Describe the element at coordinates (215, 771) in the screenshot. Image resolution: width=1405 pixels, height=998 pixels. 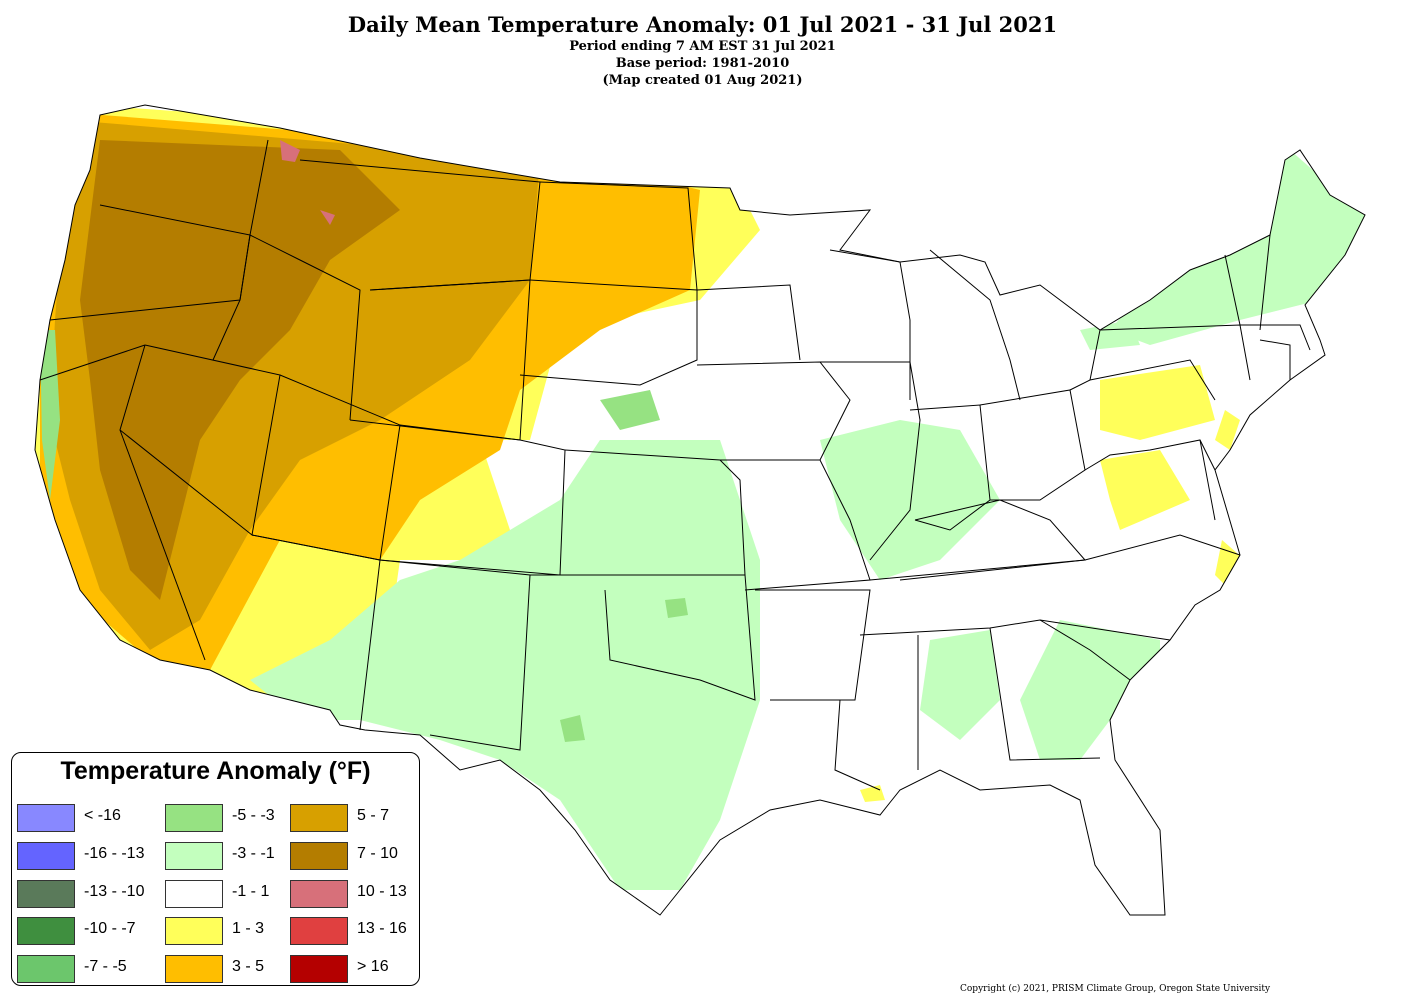
I see `legend-title: Temperature Anomaly (°F)` at that location.